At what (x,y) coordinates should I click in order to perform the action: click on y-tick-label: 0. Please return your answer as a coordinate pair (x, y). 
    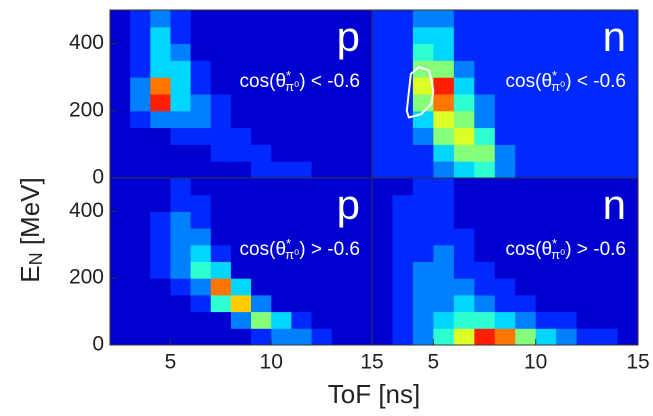
    Looking at the image, I should click on (98, 177).